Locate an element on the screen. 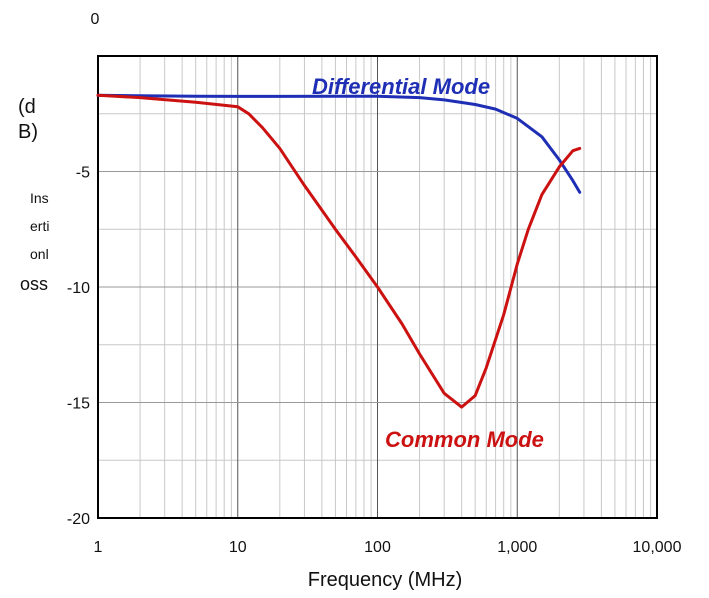 This screenshot has width=709, height=598. x-tick-label: 100 is located at coordinates (377, 547).